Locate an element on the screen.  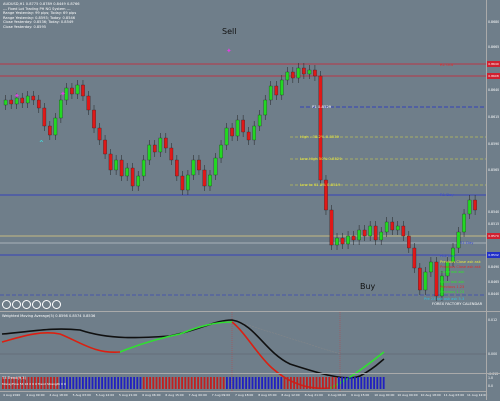
date-label: 8 Aug 12:00 is located at coordinates (290, 395).